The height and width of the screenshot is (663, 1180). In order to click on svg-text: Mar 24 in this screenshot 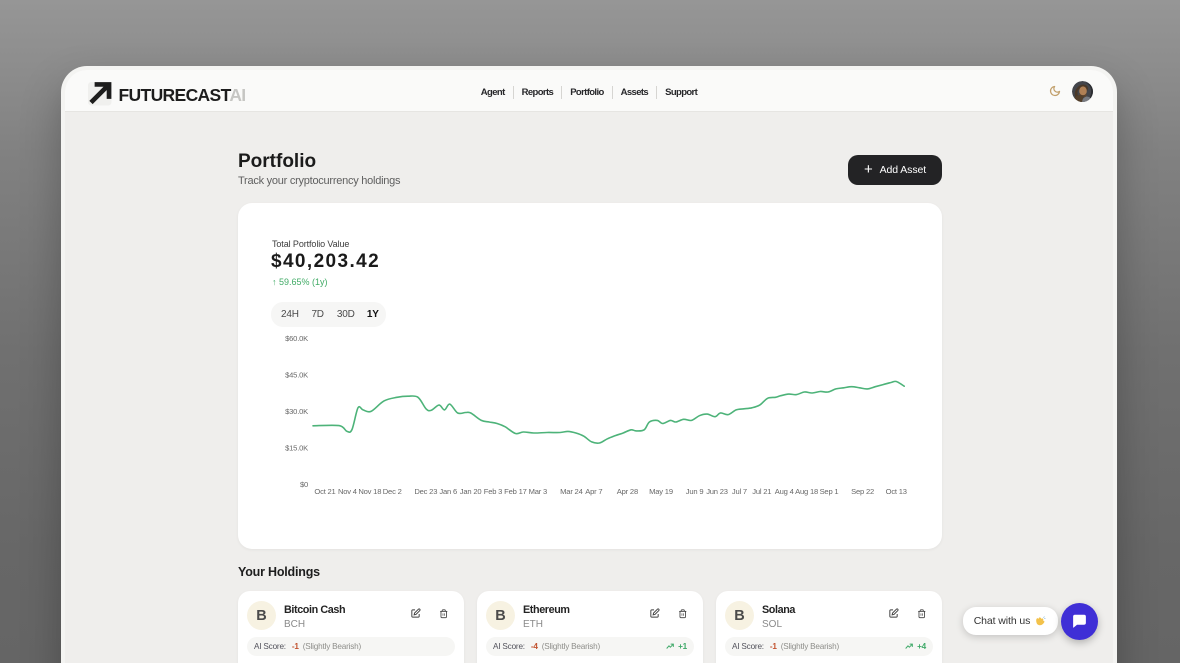, I will do `click(571, 491)`.